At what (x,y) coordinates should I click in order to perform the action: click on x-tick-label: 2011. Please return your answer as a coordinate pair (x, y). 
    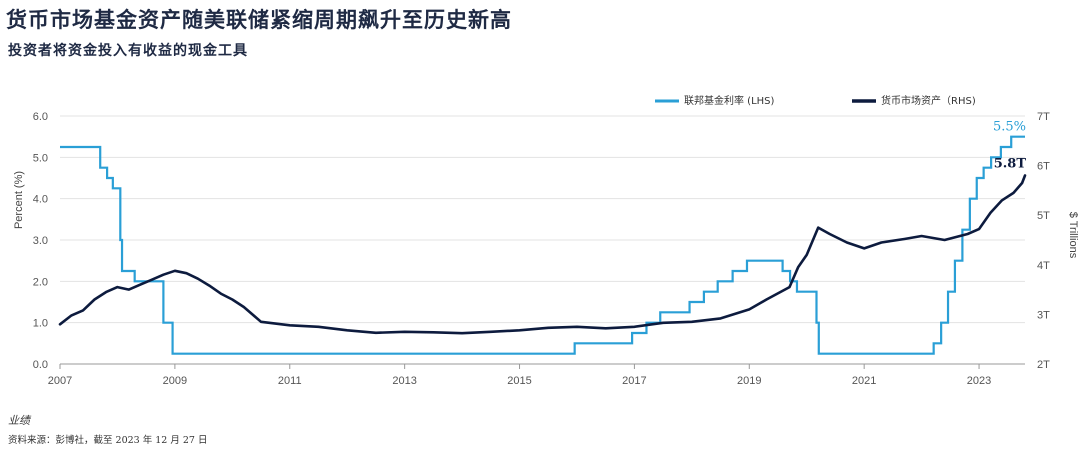
    Looking at the image, I should click on (290, 381).